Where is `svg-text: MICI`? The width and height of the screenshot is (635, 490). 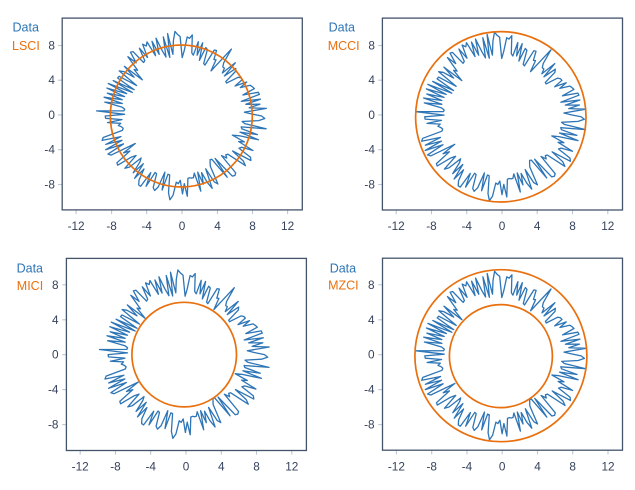
svg-text: MICI is located at coordinates (30, 286).